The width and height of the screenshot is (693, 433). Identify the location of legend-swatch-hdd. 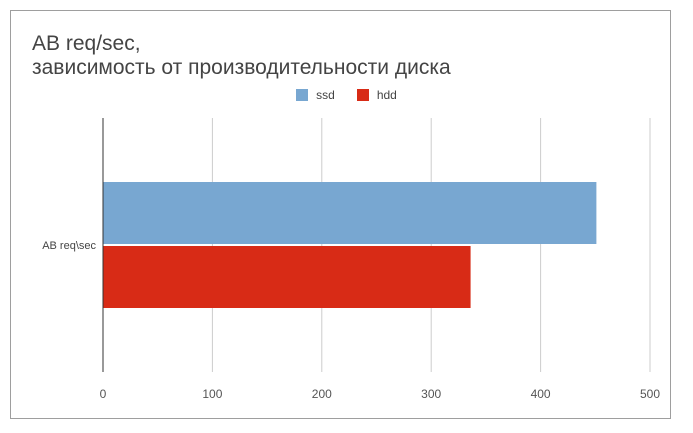
(362, 95).